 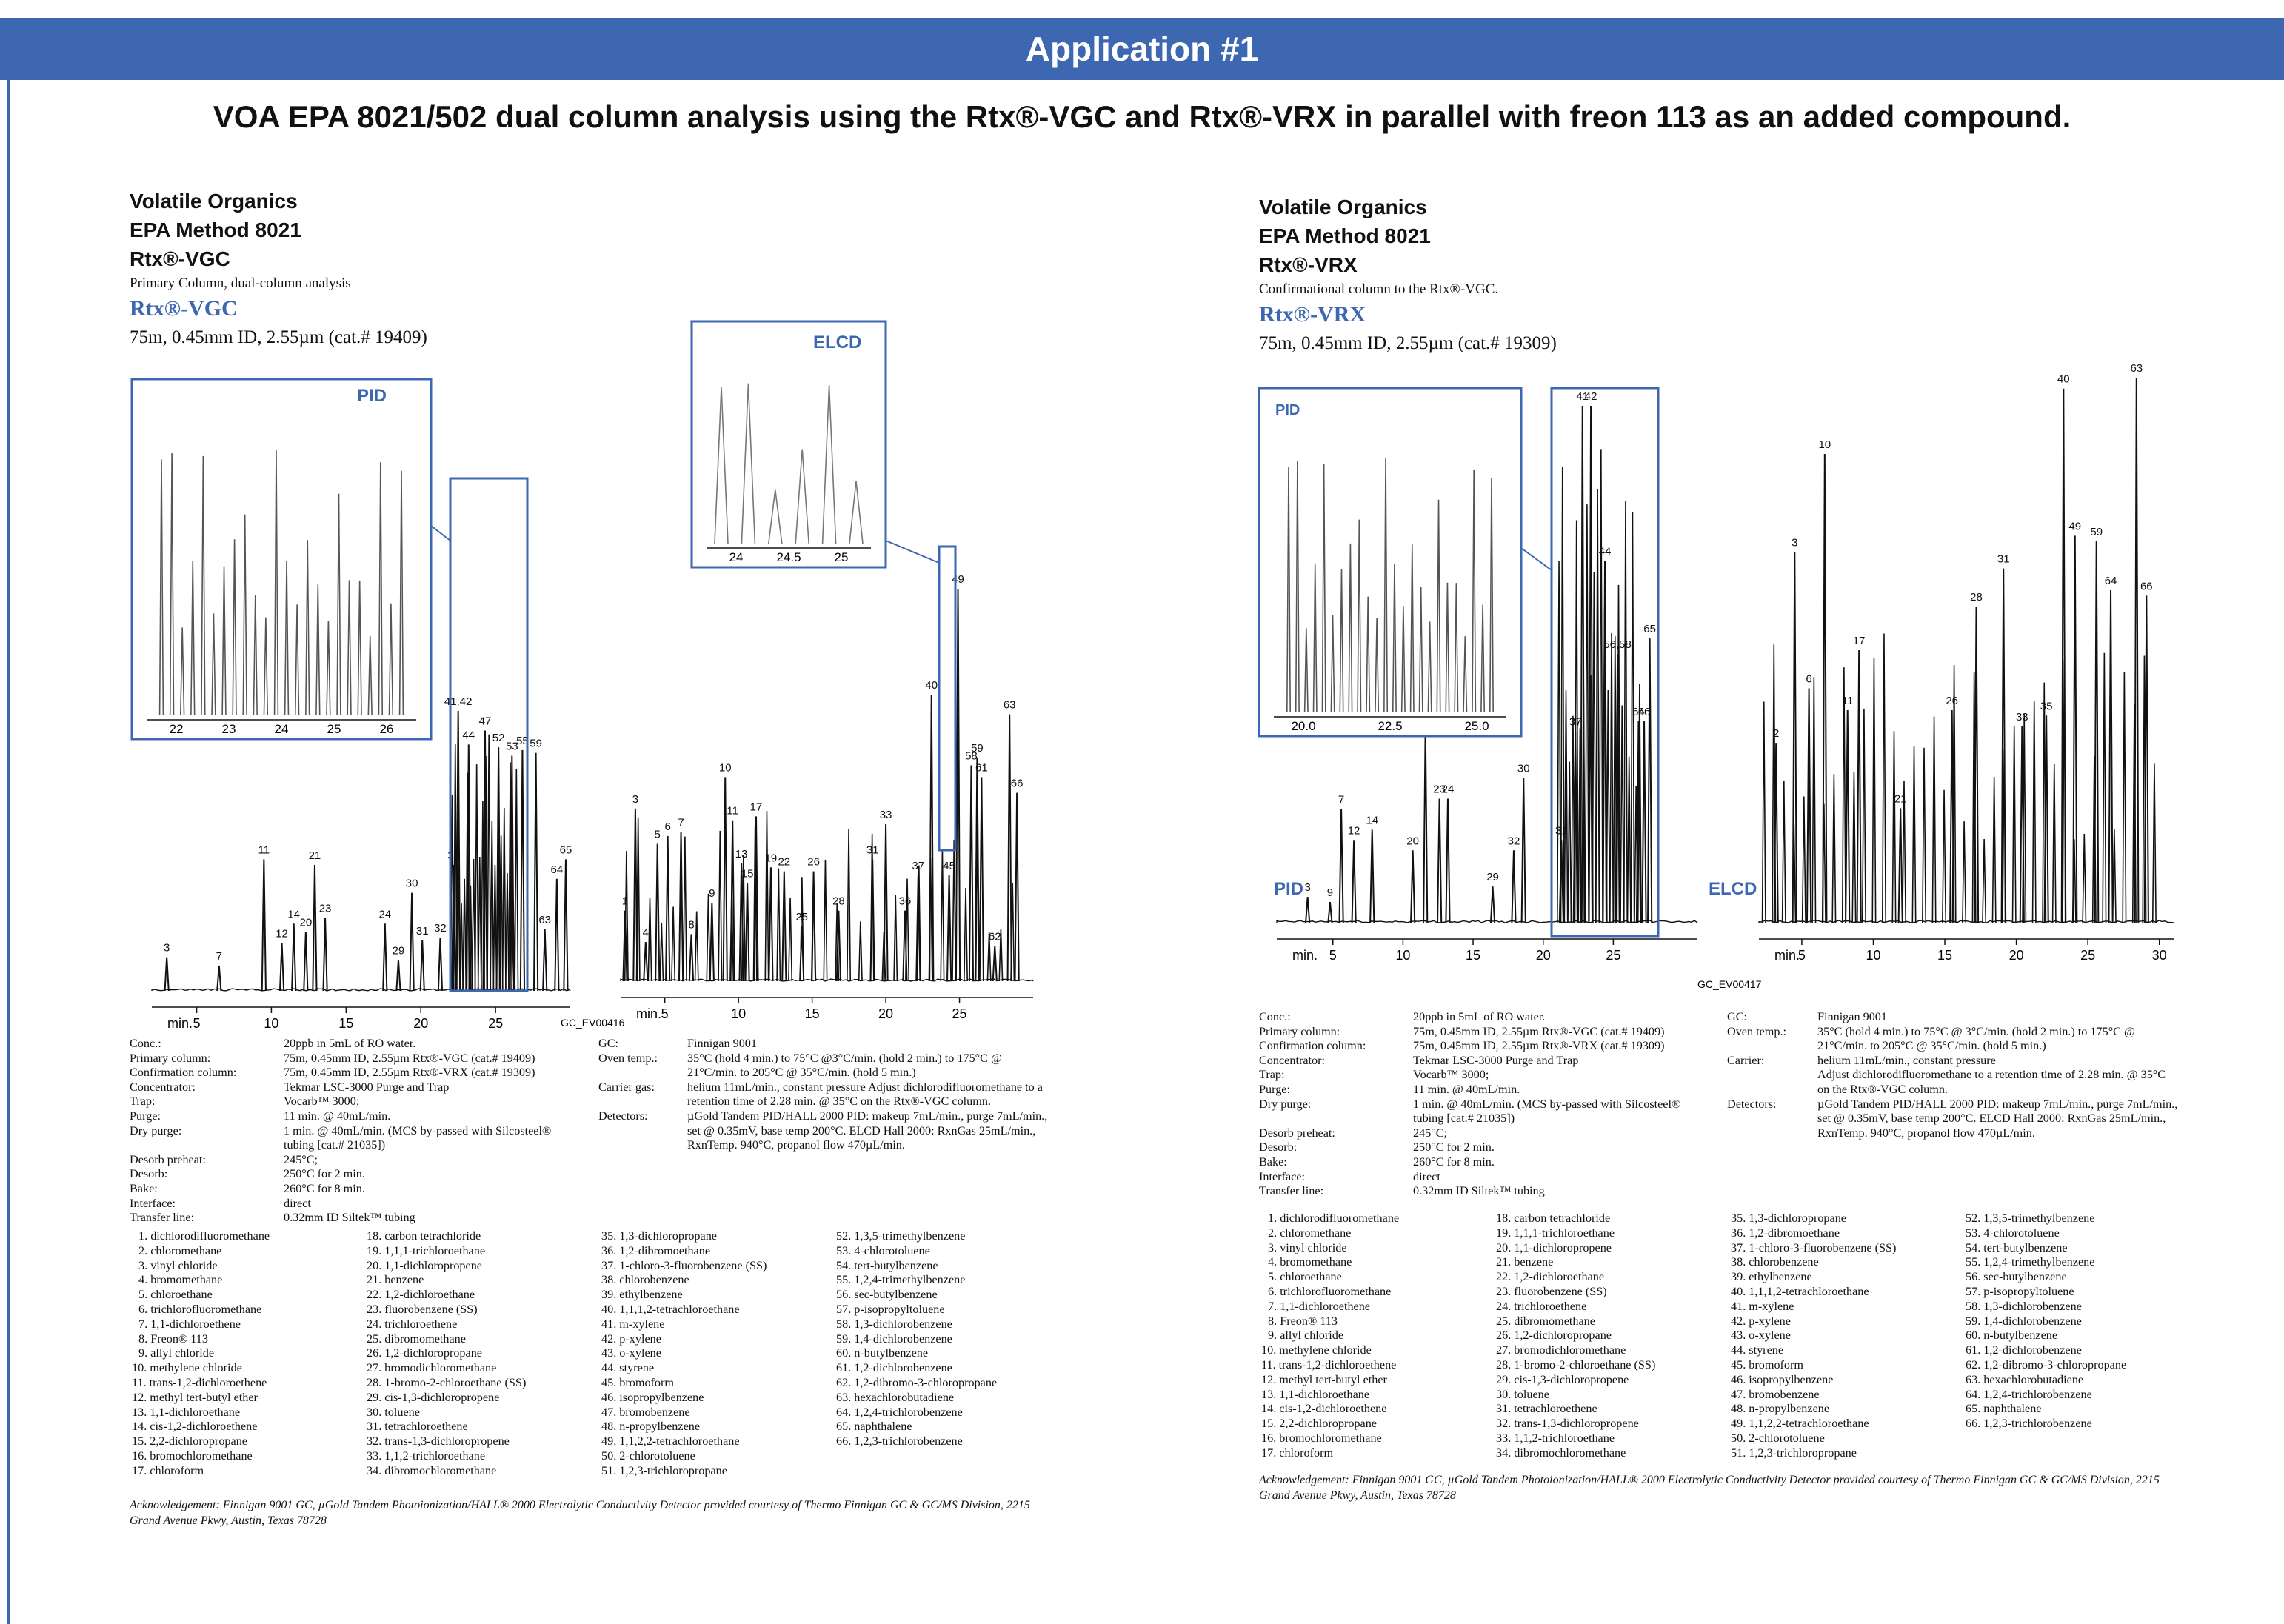 What do you see at coordinates (1546, 1409) in the screenshot?
I see `compound-item: 31. tetrachloroethene` at bounding box center [1546, 1409].